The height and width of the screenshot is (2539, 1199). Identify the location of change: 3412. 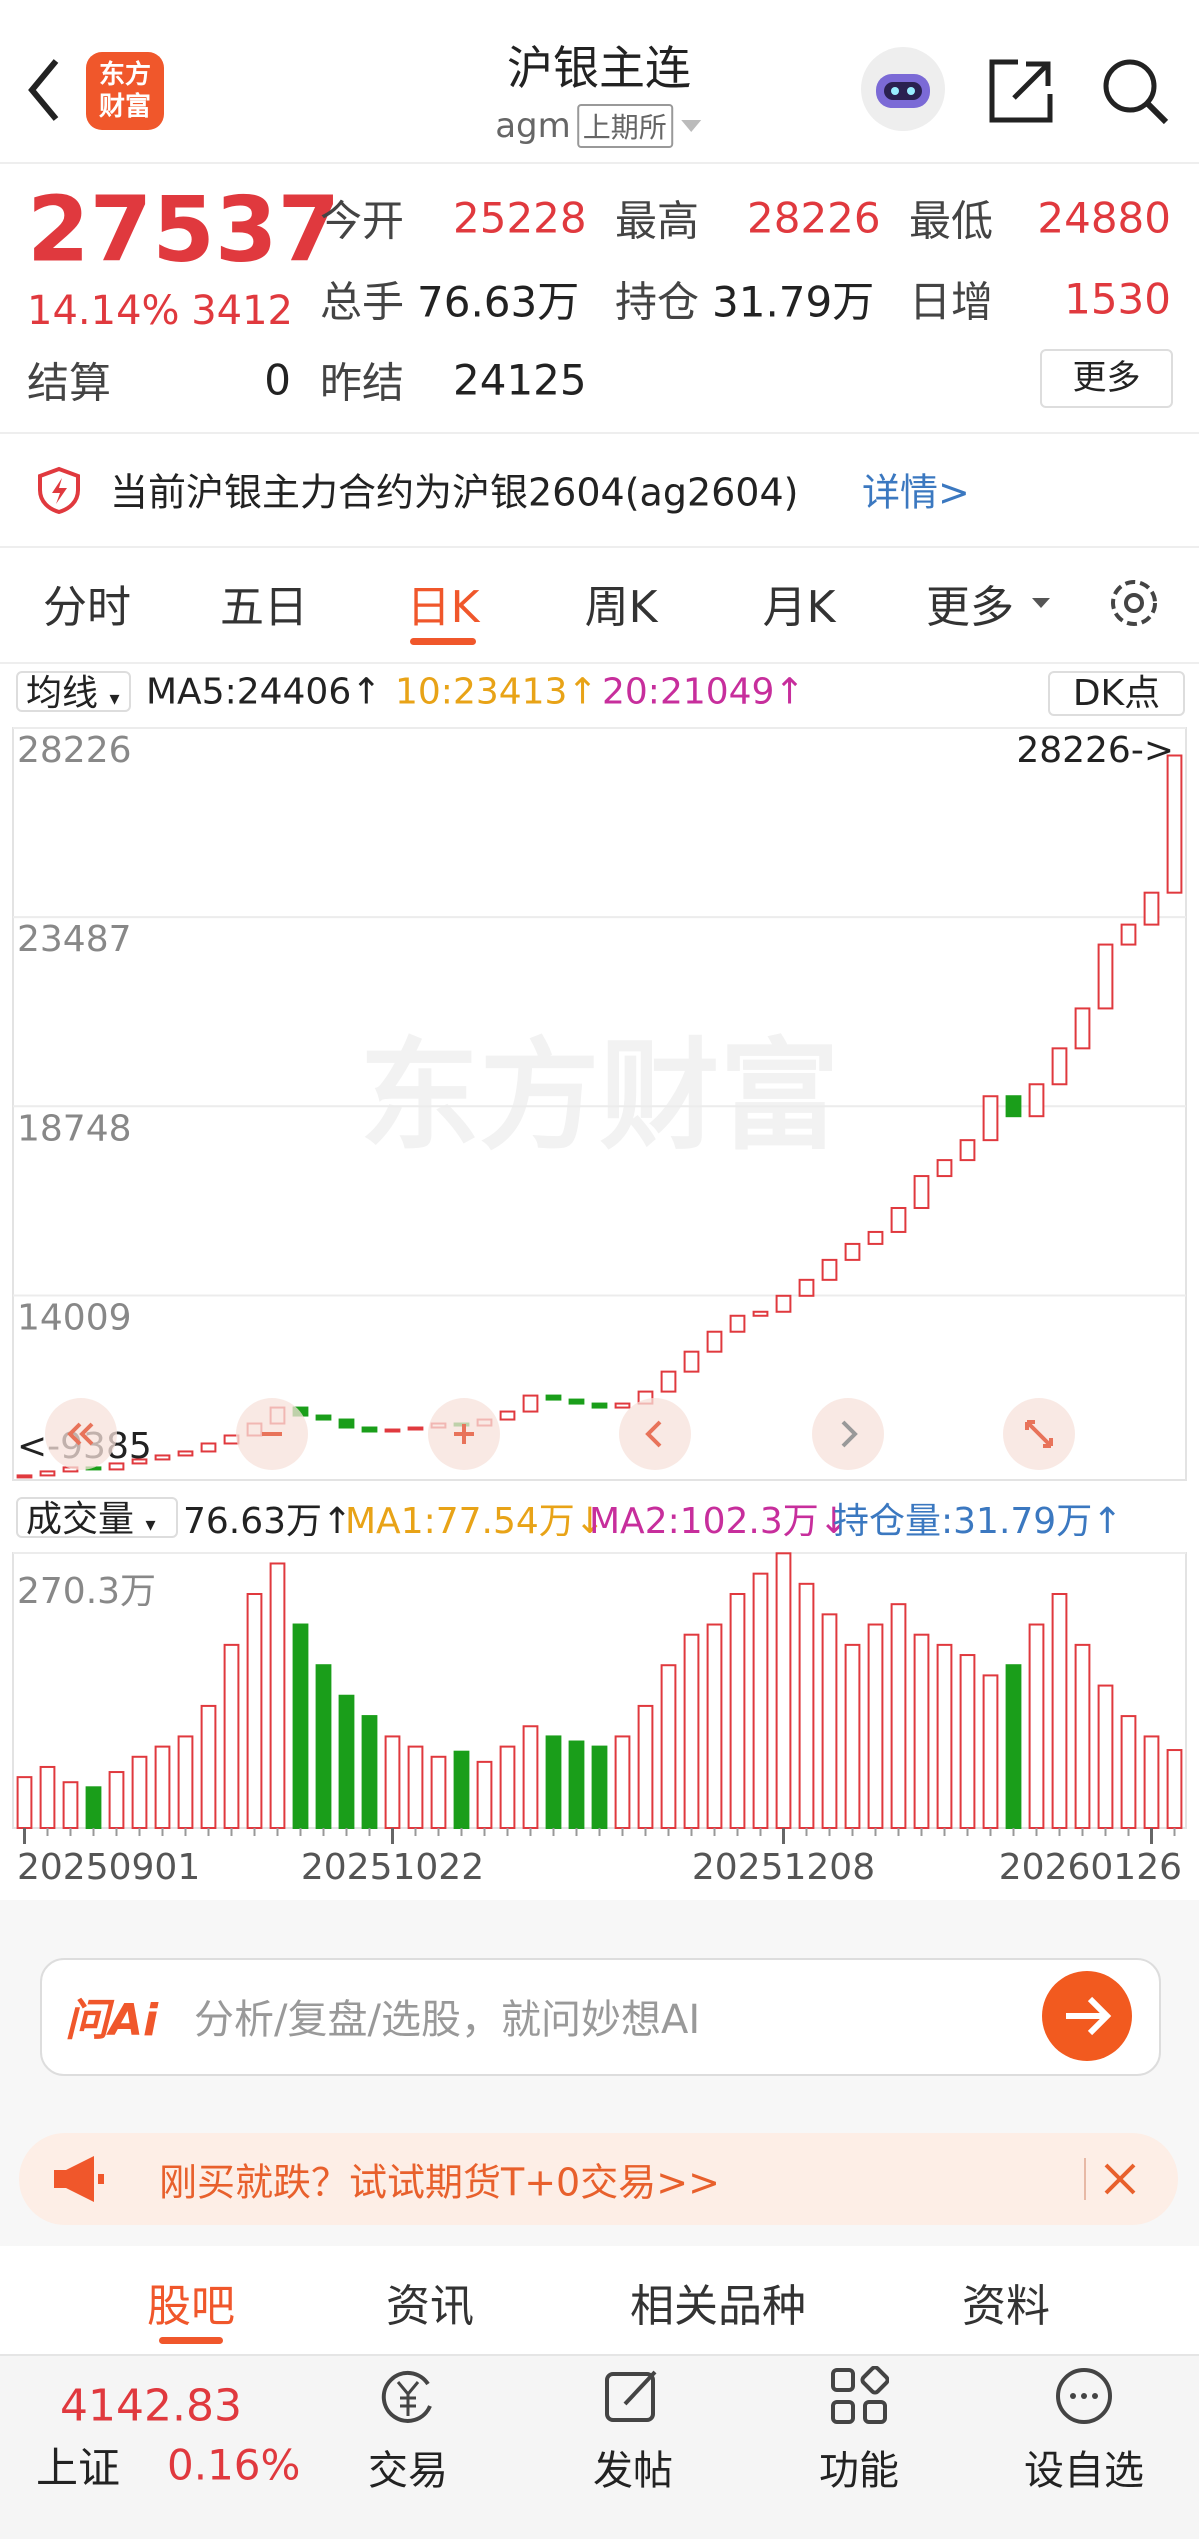
(242, 311).